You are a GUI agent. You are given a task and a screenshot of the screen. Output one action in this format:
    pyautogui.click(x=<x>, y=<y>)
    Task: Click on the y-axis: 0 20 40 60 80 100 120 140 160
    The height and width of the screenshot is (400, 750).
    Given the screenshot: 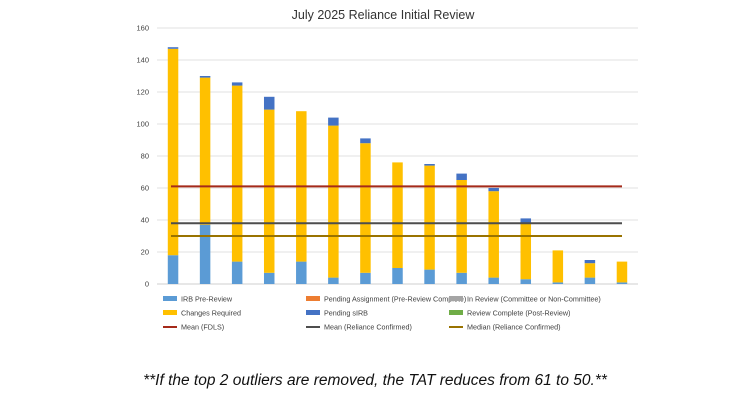 What is the action you would take?
    pyautogui.click(x=142, y=156)
    